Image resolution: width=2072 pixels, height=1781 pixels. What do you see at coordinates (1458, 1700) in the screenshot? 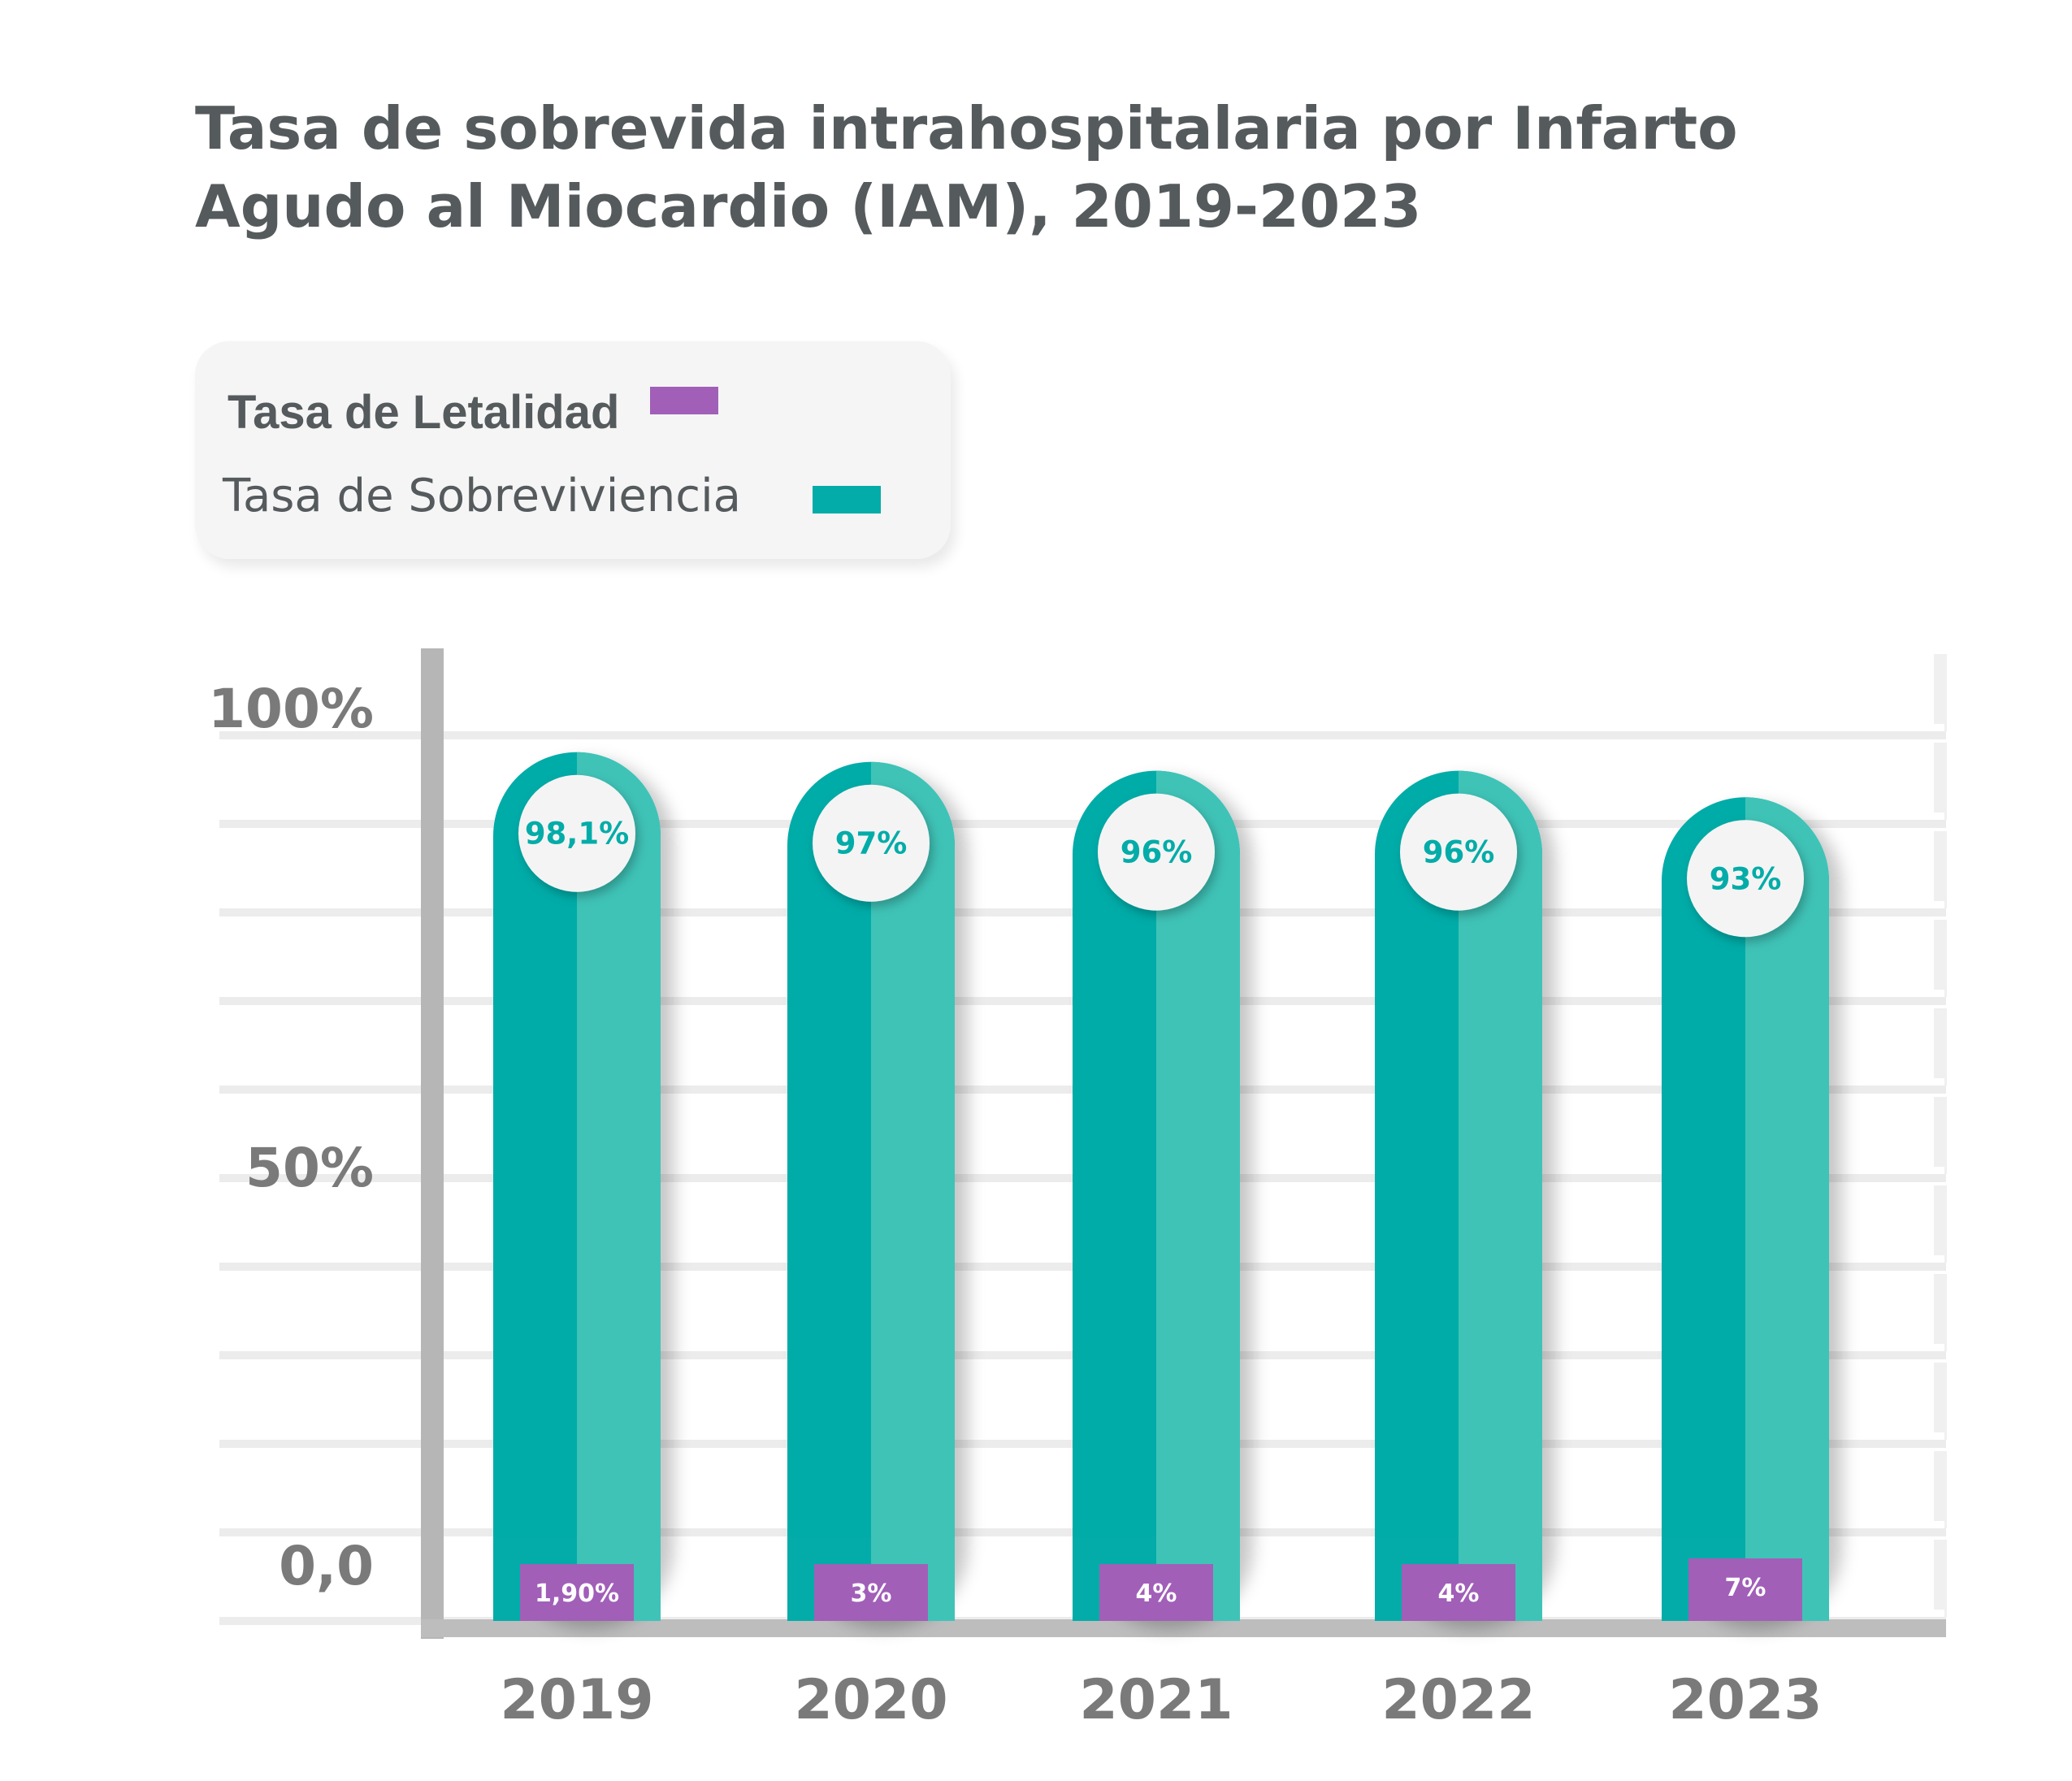
I see `x-tick-label-2022: 2022` at bounding box center [1458, 1700].